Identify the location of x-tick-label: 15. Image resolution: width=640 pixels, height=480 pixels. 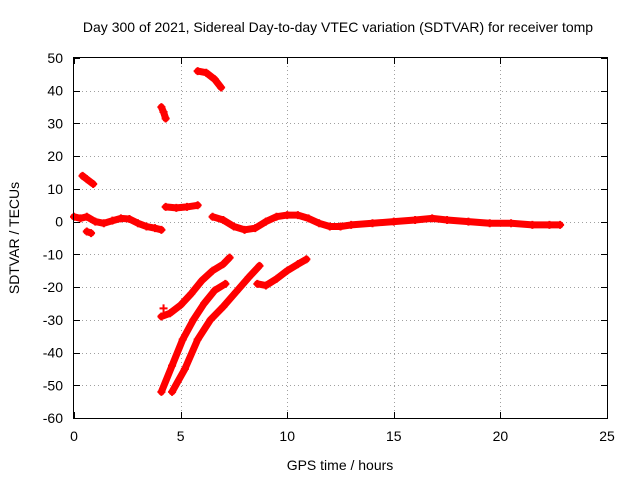
(394, 436).